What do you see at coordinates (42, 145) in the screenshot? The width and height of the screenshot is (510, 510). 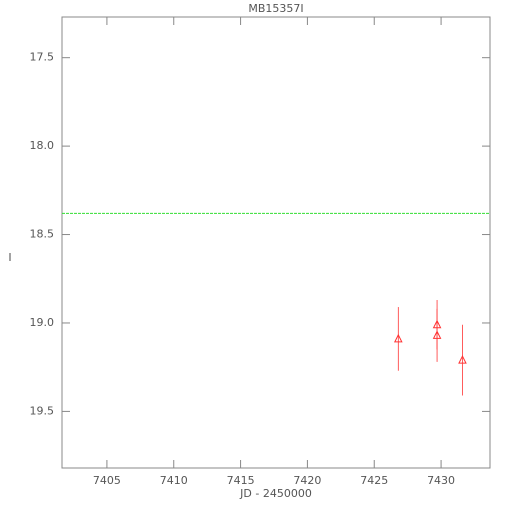 I see `y-tick-label: 18.0` at bounding box center [42, 145].